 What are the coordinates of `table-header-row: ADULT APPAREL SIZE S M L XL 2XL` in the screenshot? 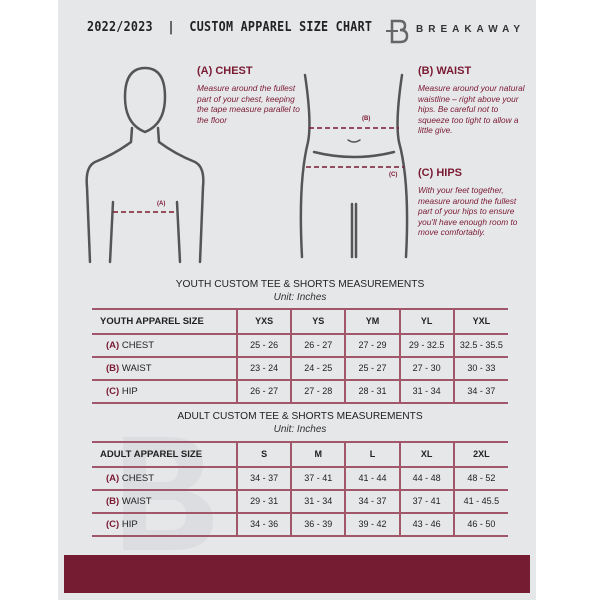 It's located at (300, 454).